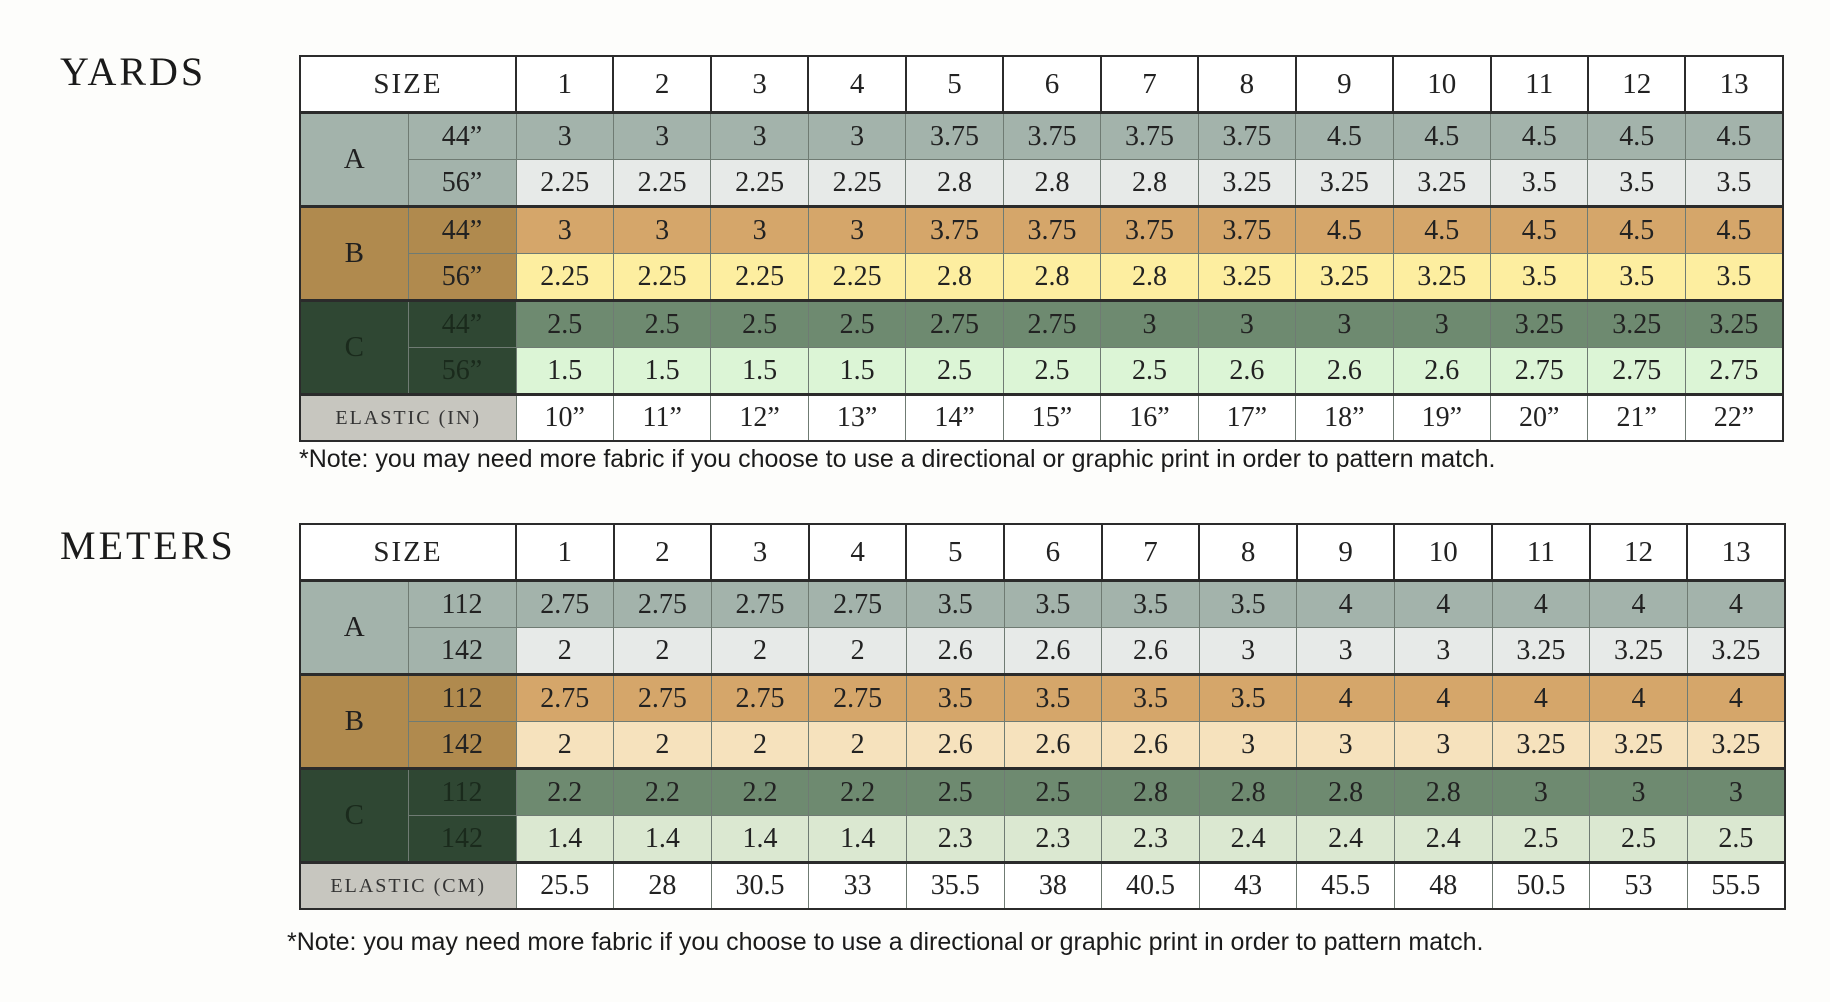 The width and height of the screenshot is (1830, 1002). I want to click on elastic-label: ELASTIC (CM), so click(408, 885).